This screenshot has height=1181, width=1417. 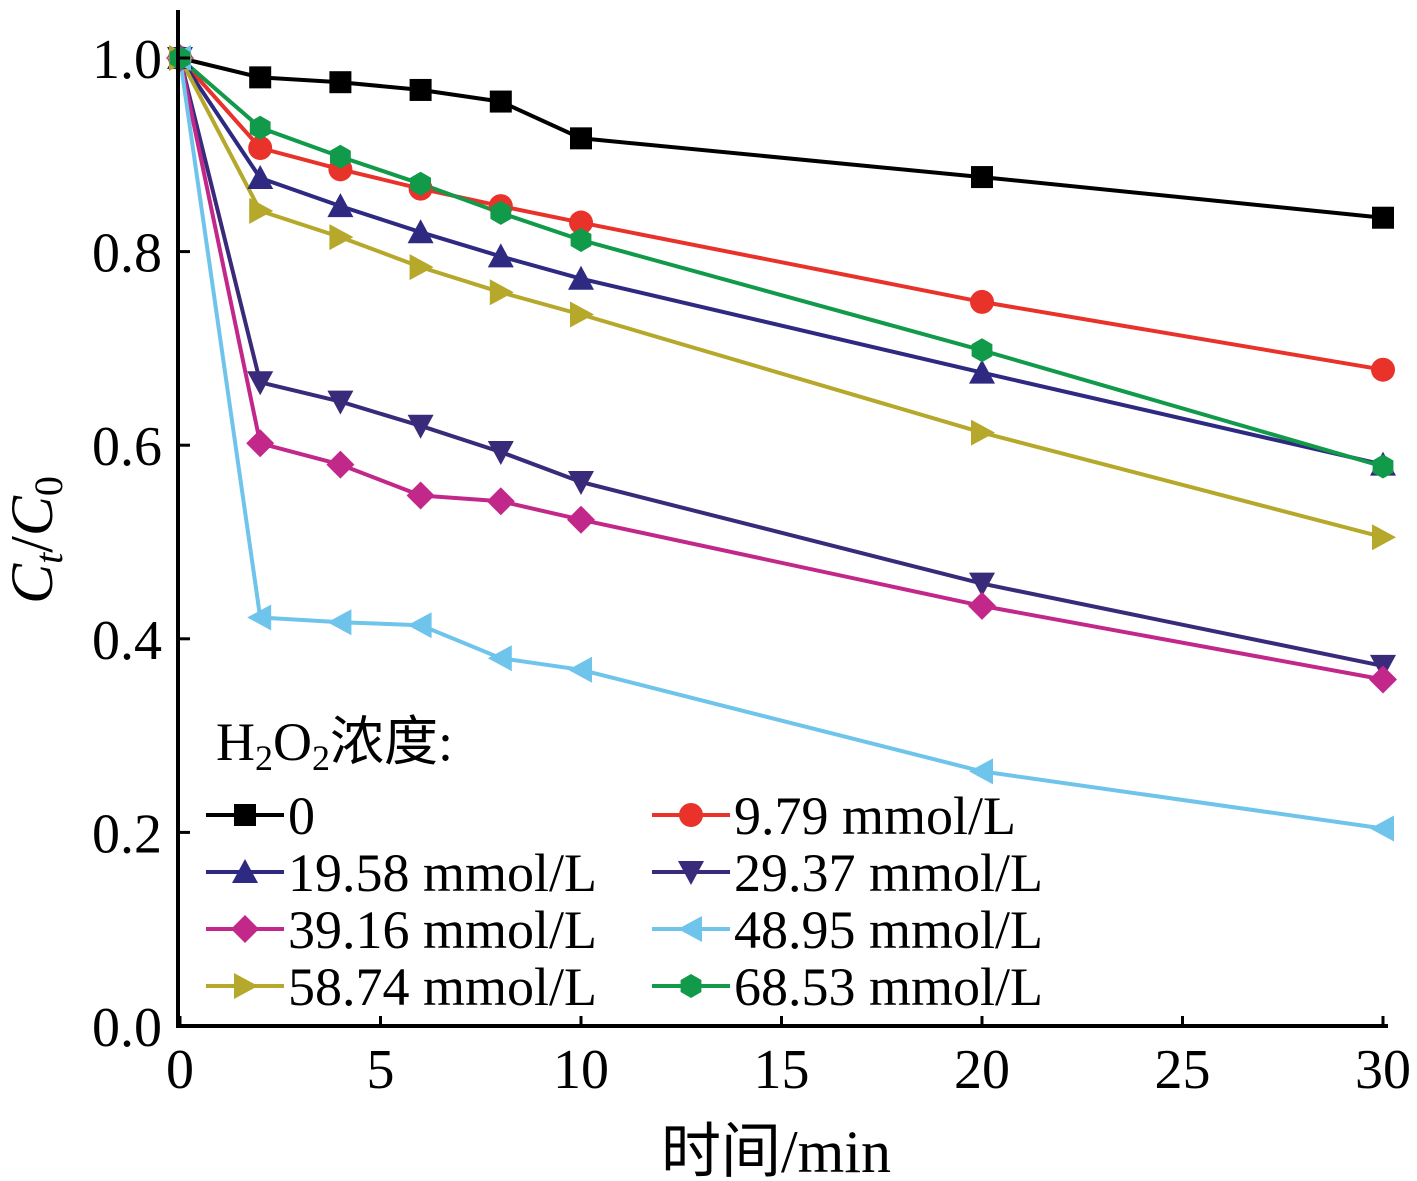 I want to click on y-label-c2: C, so click(x=32, y=515).